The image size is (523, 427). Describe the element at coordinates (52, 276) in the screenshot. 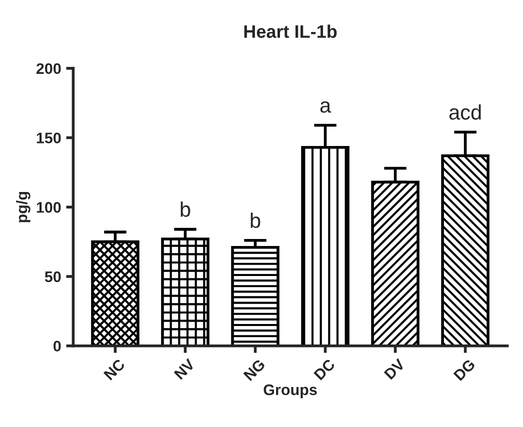

I see `y-tick-label: 50` at that location.